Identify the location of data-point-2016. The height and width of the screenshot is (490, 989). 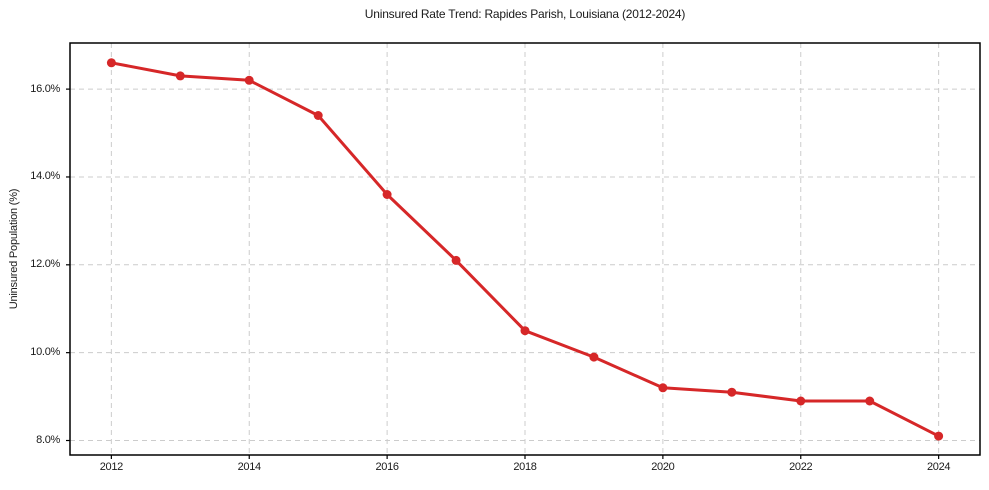
(387, 194).